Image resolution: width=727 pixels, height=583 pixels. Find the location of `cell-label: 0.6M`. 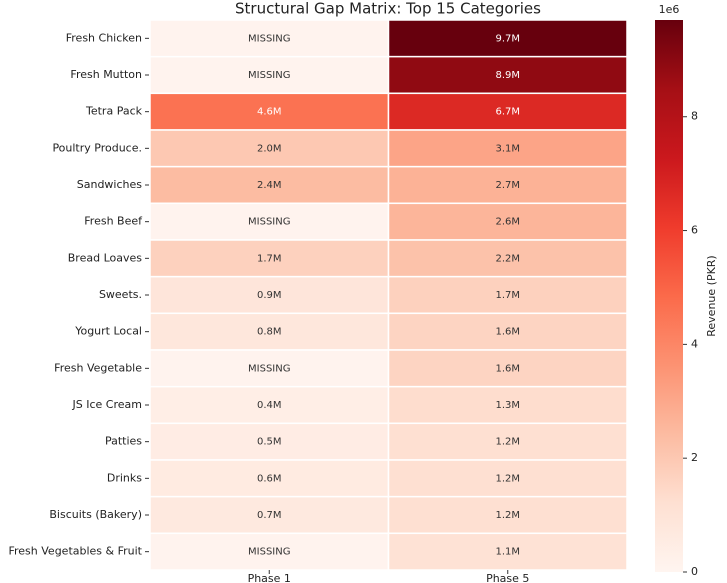

cell-label: 0.6M is located at coordinates (269, 478).